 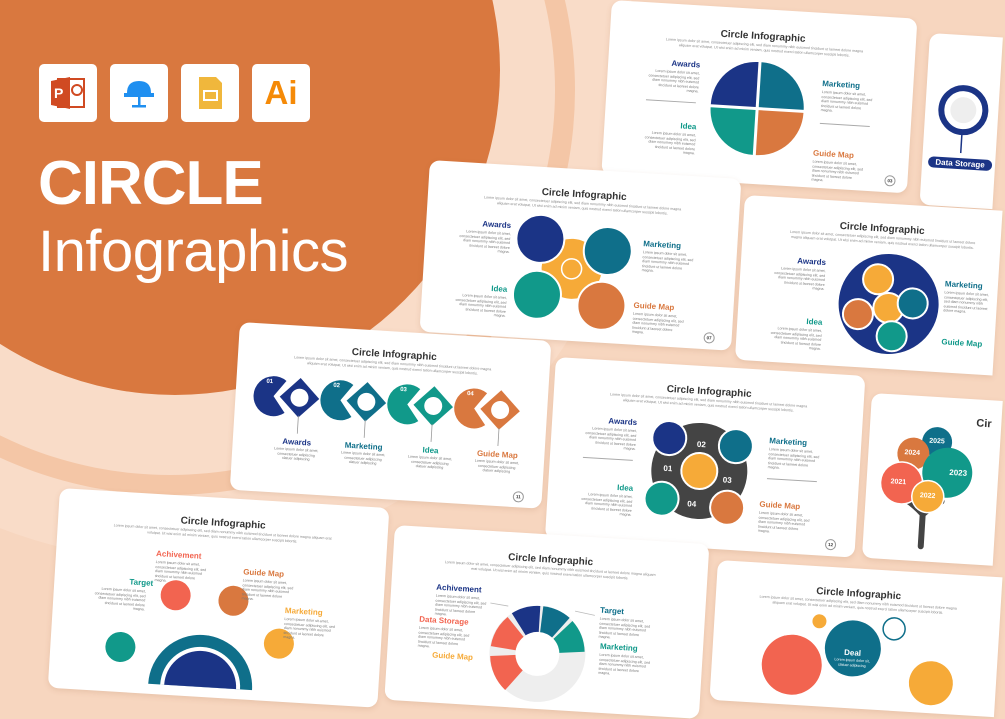 I want to click on step-number: 01, so click(x=270, y=382).